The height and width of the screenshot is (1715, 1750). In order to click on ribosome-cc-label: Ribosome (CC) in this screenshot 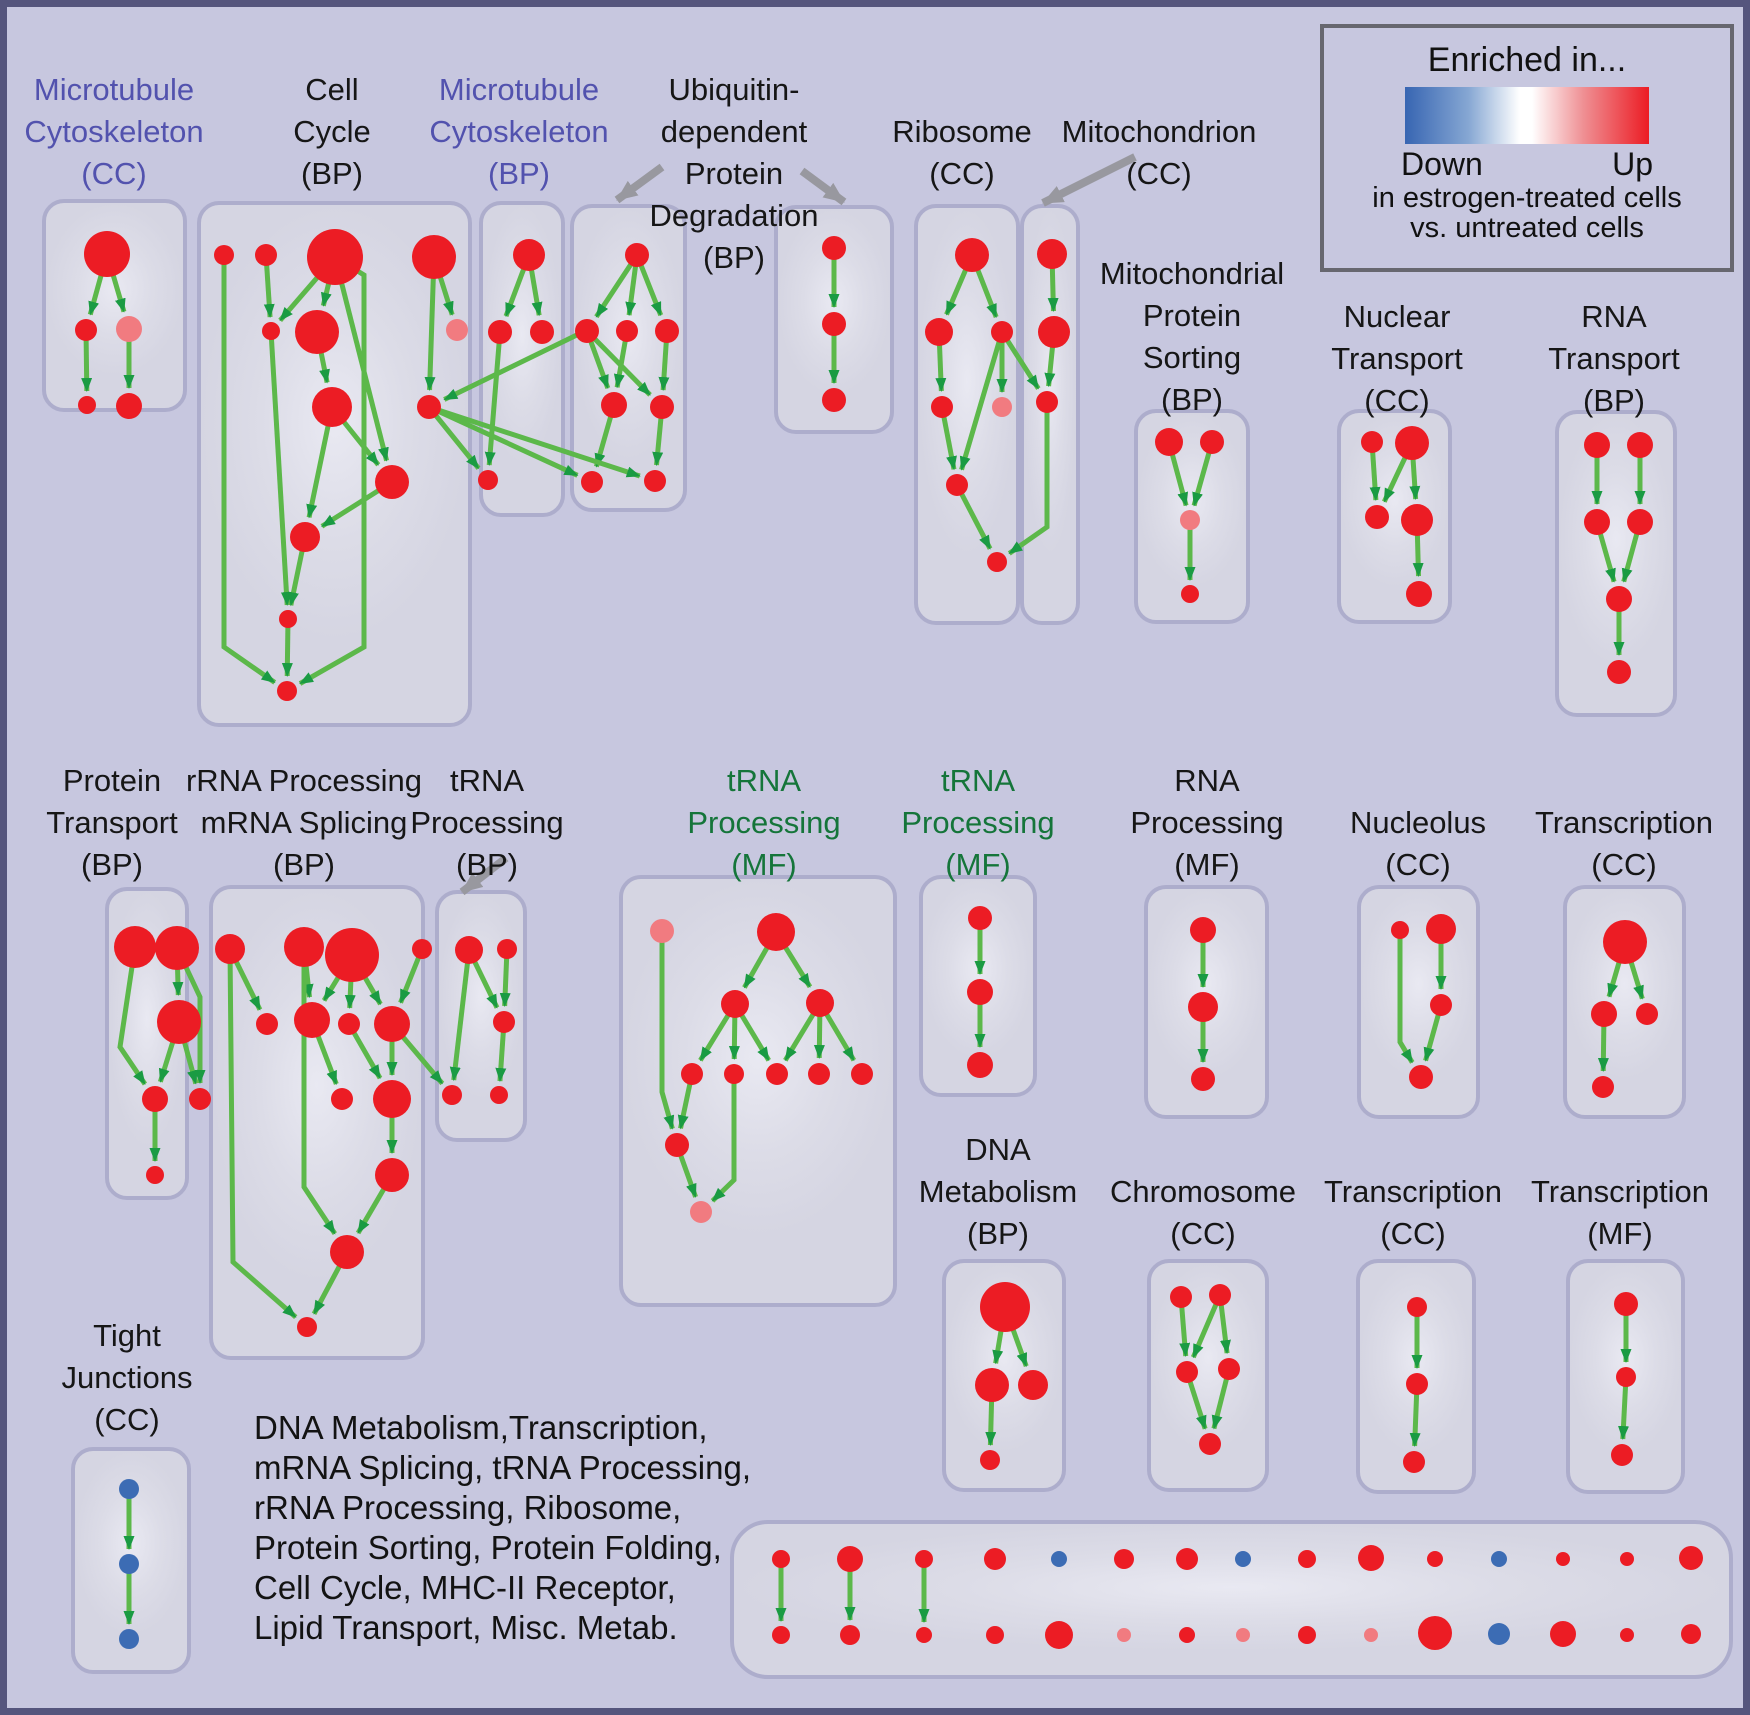, I will do `click(962, 152)`.